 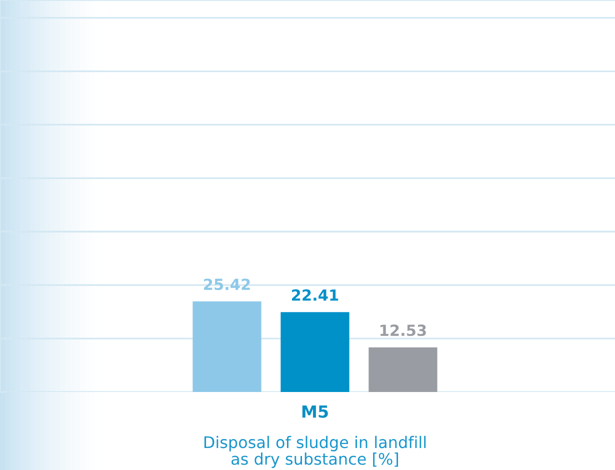 I want to click on data-label: 25.42, so click(x=227, y=284).